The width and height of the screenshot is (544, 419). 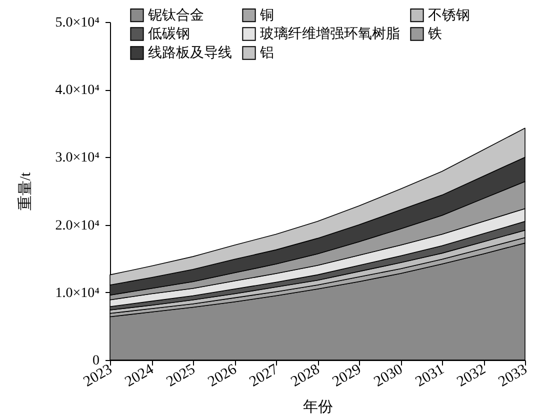 I want to click on x-tick-label: 2030, so click(x=389, y=375).